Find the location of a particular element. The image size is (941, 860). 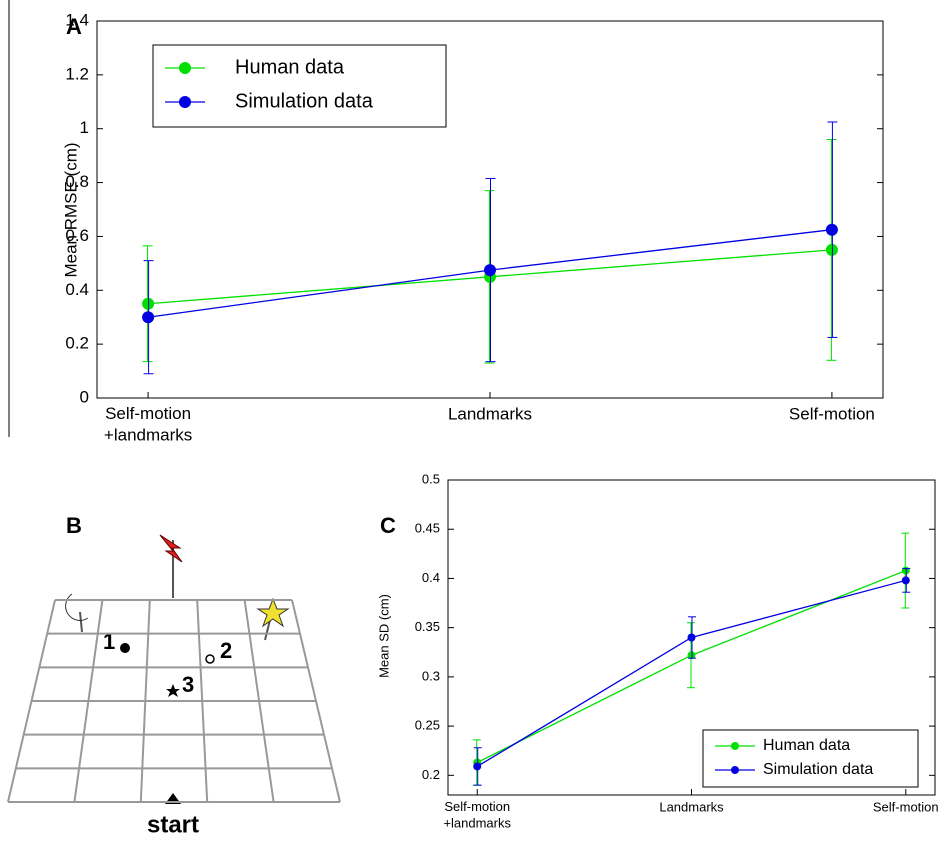

y-tick-label: 0 is located at coordinates (84, 396).